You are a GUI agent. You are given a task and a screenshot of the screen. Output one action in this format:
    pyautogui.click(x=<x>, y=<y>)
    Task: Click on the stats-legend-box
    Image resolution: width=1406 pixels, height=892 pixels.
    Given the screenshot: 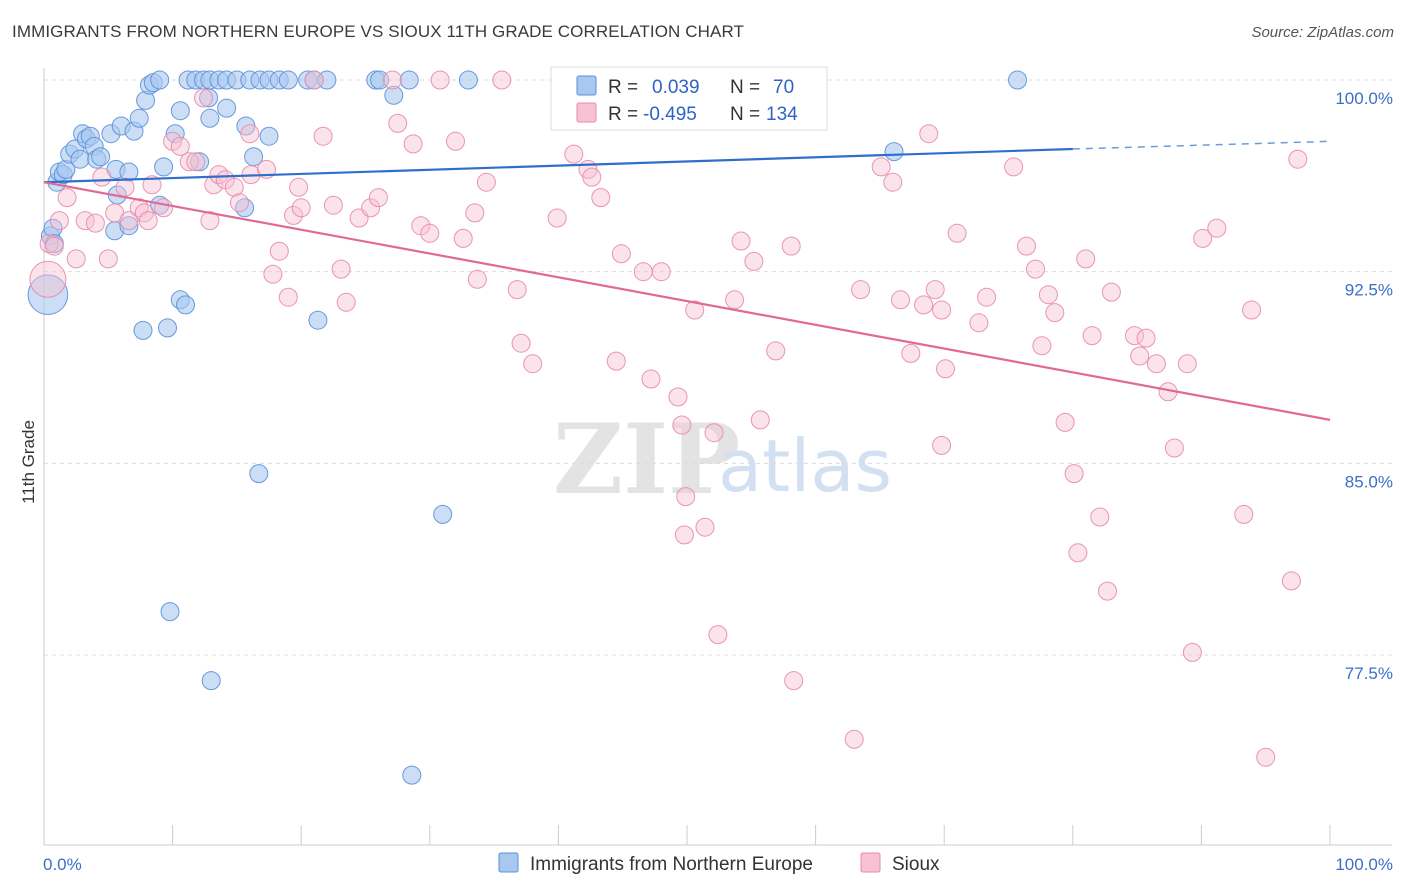 What is the action you would take?
    pyautogui.click(x=689, y=98)
    